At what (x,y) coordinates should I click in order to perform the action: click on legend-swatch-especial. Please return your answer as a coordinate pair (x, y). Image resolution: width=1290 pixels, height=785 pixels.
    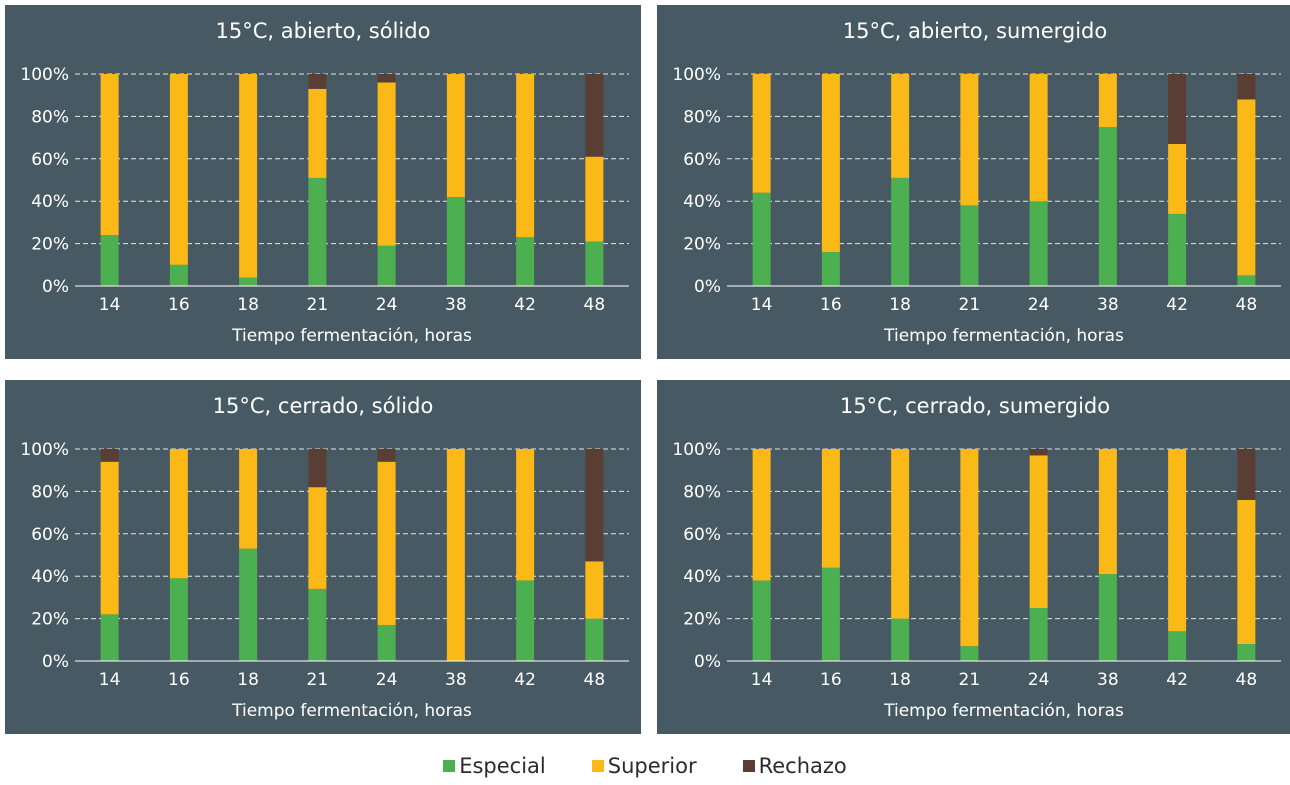
    Looking at the image, I should click on (449, 766).